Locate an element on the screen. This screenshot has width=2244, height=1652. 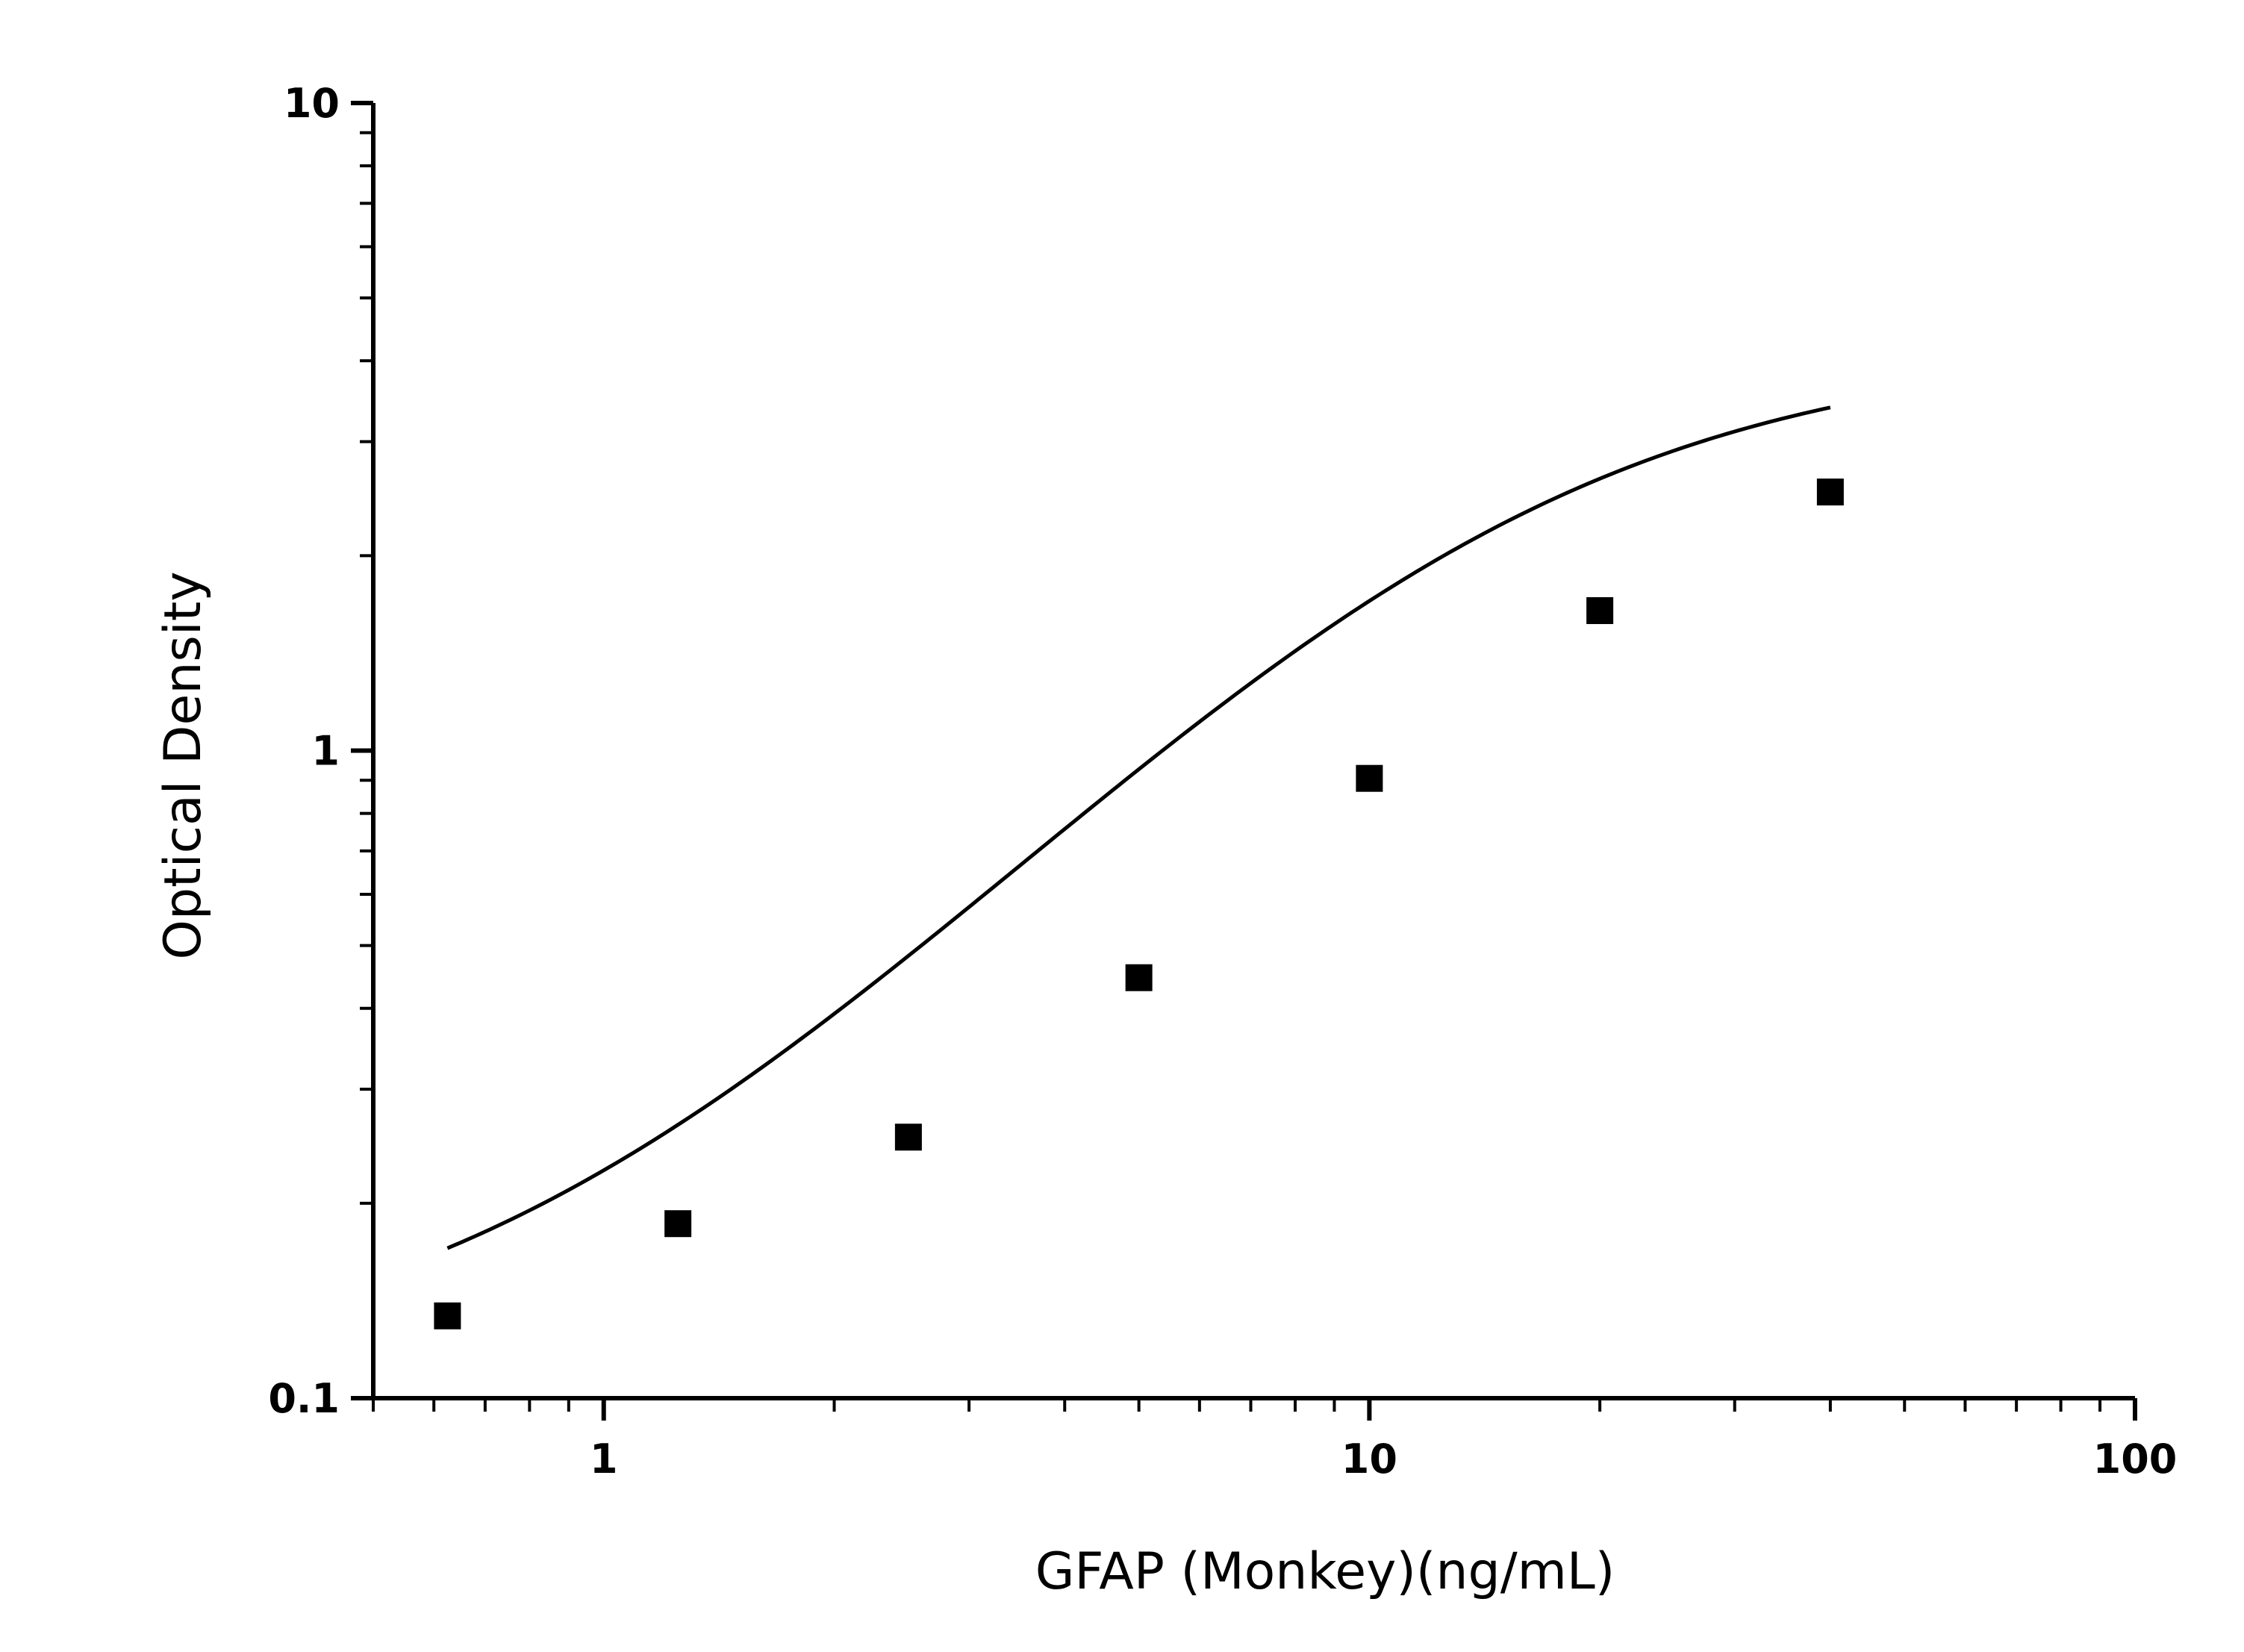
x-tick-label: 1 is located at coordinates (604, 1460).